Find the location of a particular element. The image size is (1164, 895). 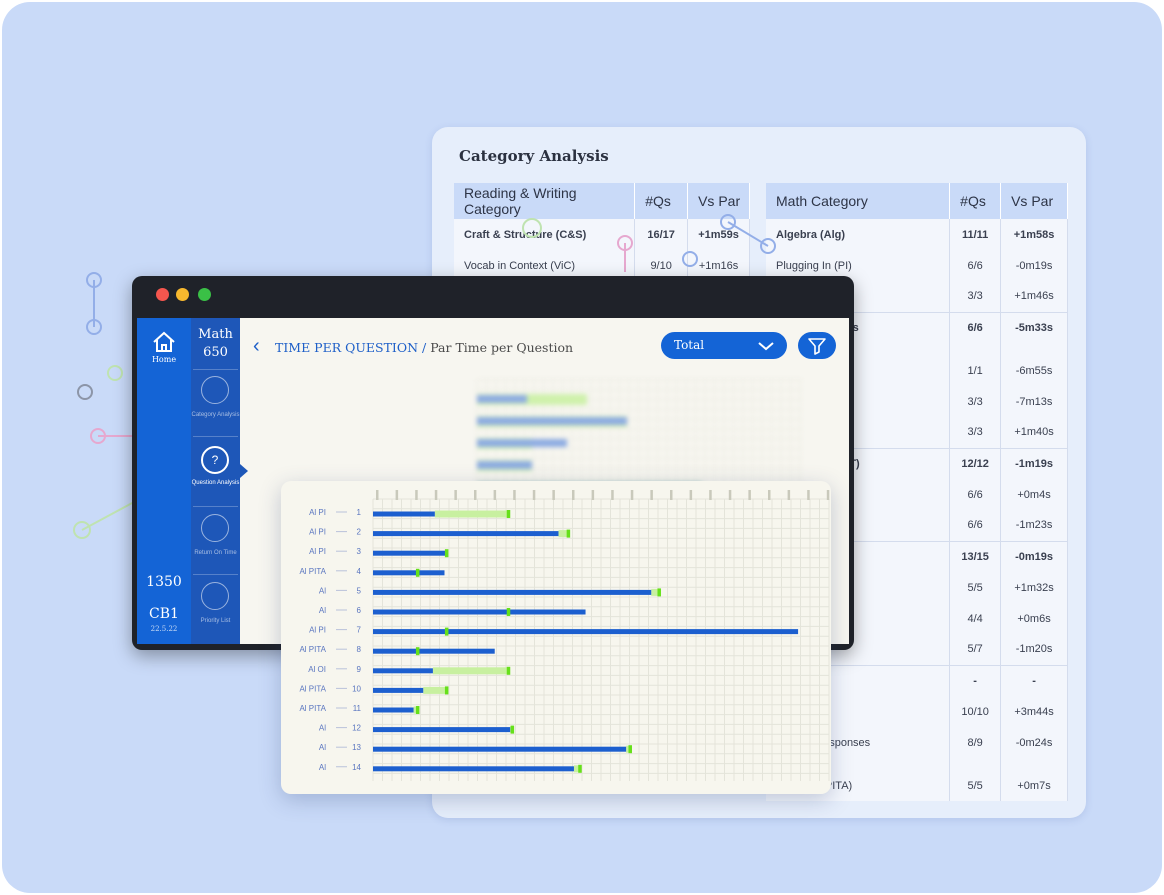

vs-par-cell: - is located at coordinates (1034, 680).